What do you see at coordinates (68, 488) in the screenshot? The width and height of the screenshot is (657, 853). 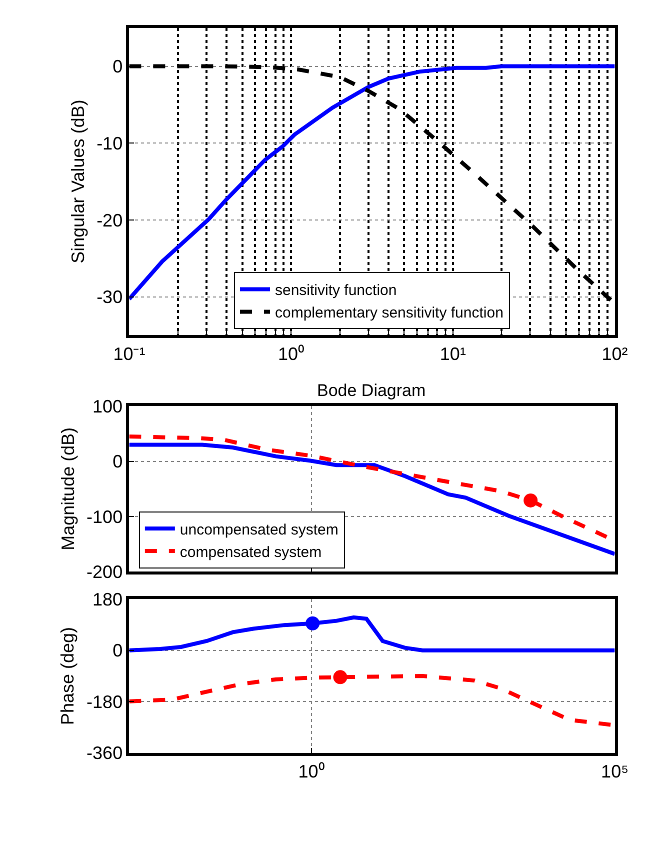 I see `y-axis-title: Magnitude (dB)` at bounding box center [68, 488].